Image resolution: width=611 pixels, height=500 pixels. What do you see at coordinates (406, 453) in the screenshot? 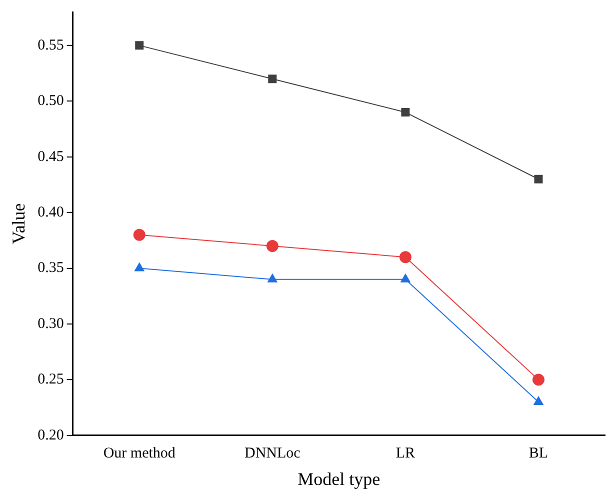
I see `x-tick-label: LR` at bounding box center [406, 453].